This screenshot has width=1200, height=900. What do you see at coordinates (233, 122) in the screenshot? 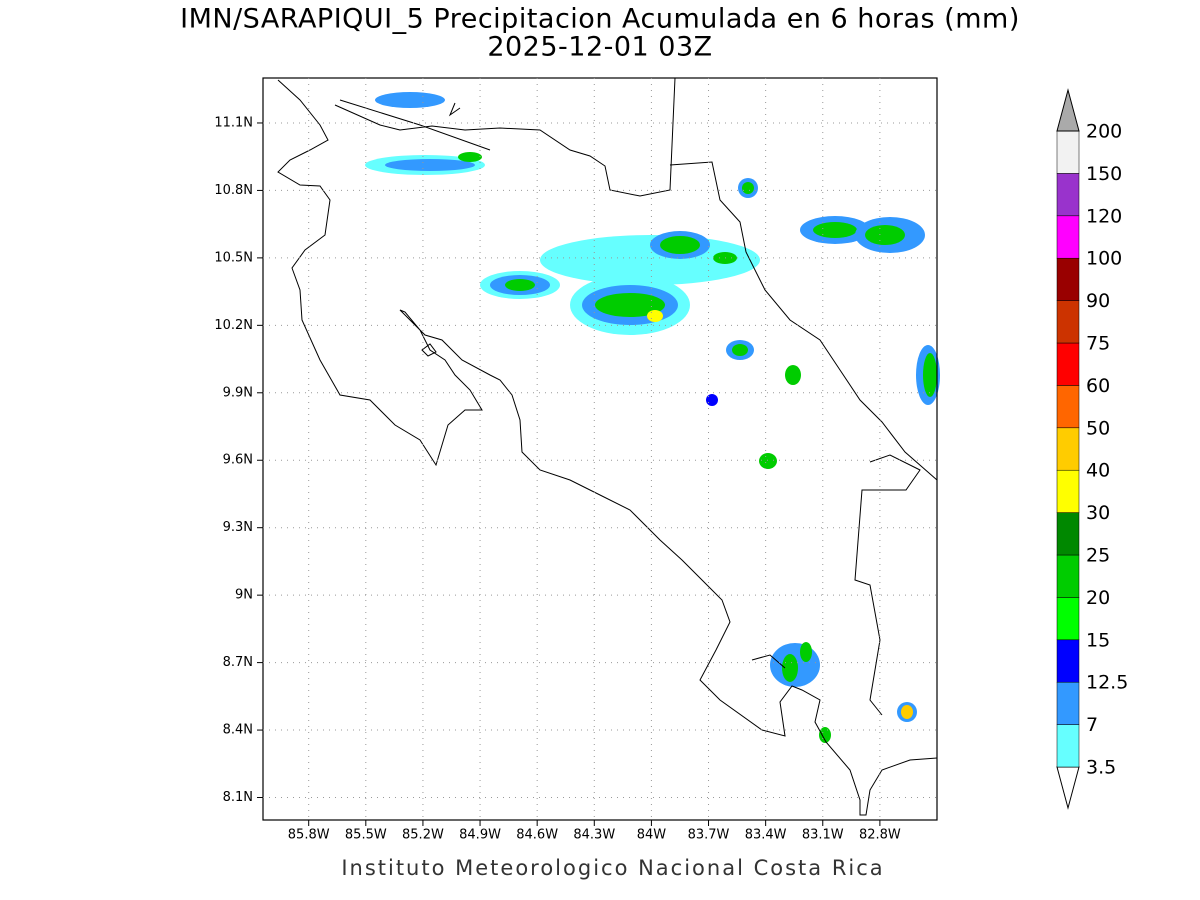
I see `y-tick-label: 11.1N` at bounding box center [233, 122].